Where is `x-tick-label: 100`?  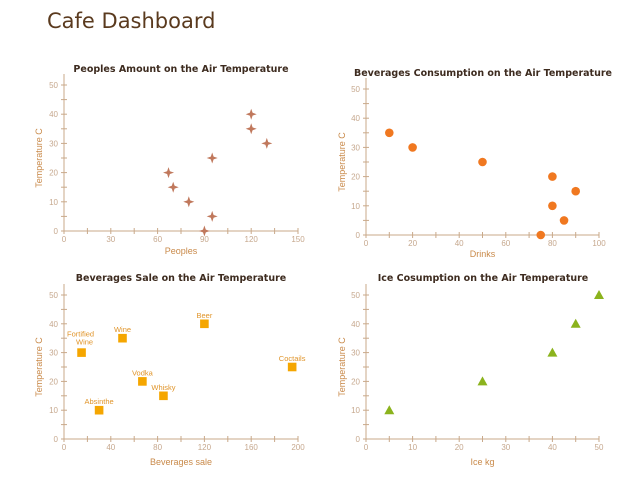 x-tick-label: 100 is located at coordinates (599, 243).